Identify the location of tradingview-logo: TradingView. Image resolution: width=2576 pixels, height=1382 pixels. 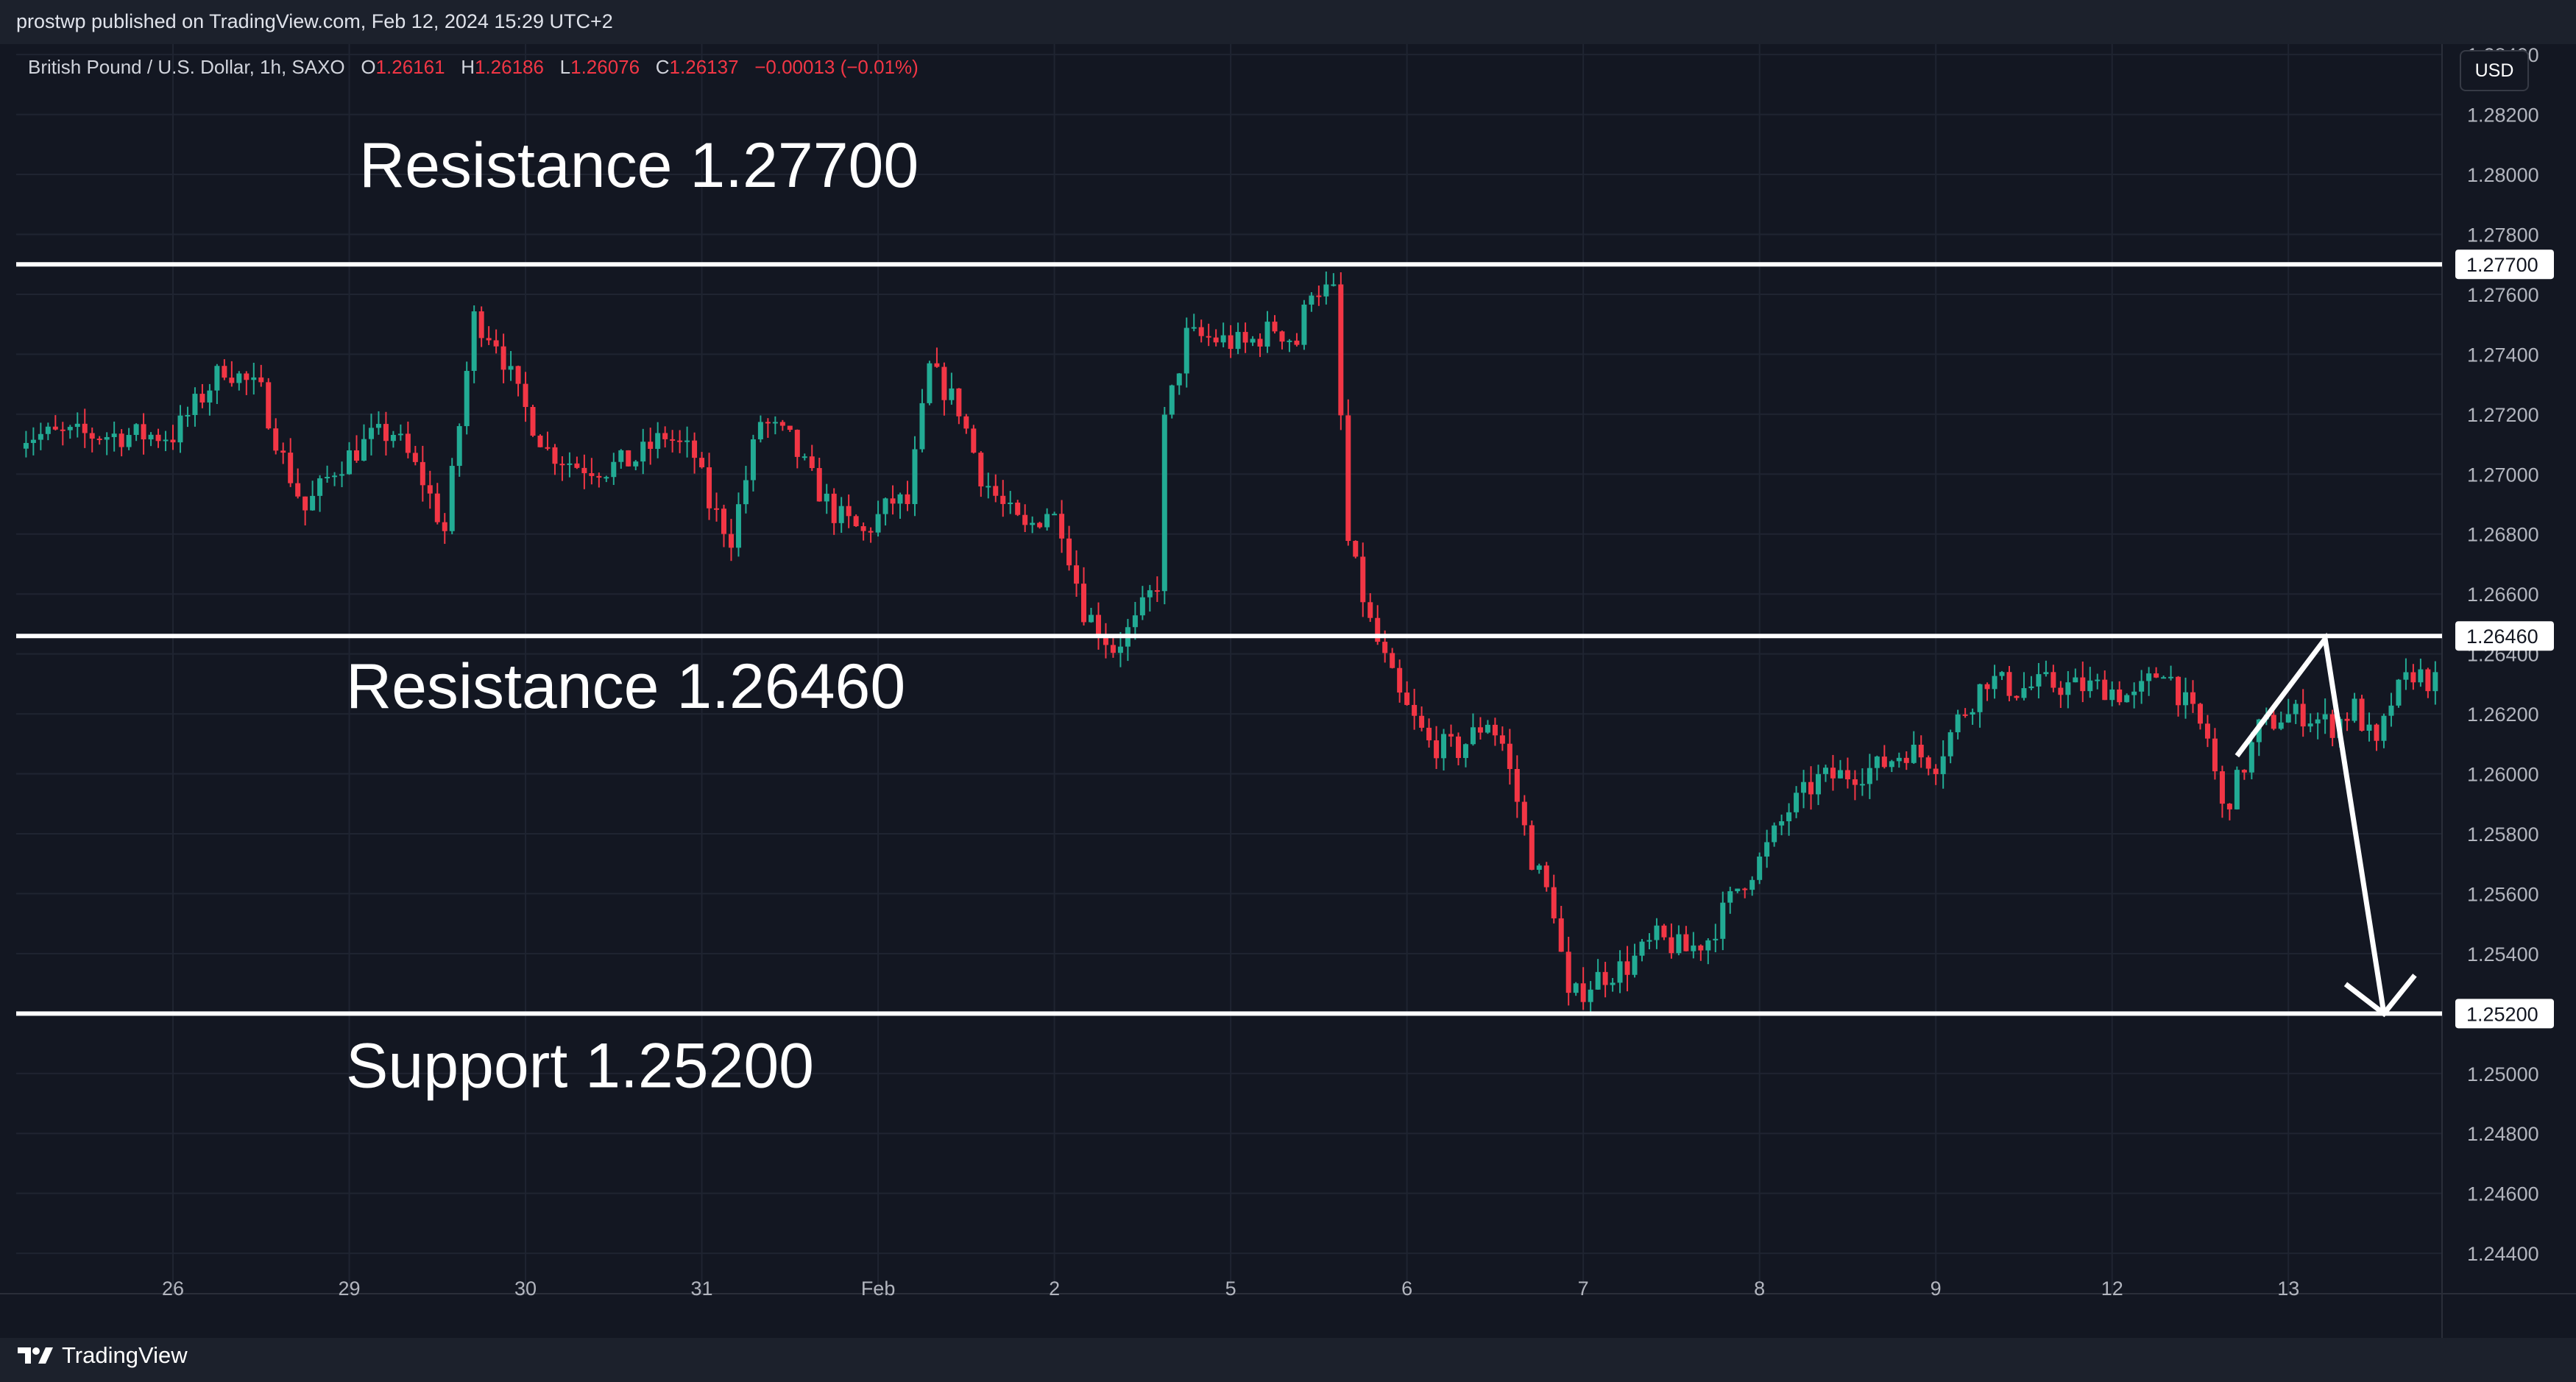
(102, 1355).